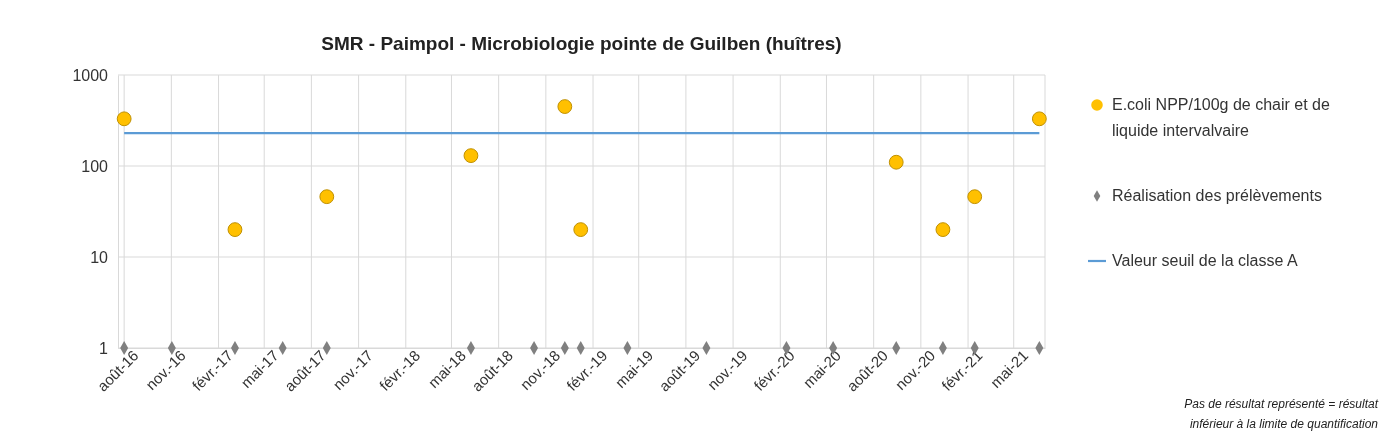 This screenshot has height=448, width=1386. Describe the element at coordinates (581, 43) in the screenshot. I see `chart-title: SMR - Paimpol - Microbiologie pointe de Guilben (huîtres)` at that location.